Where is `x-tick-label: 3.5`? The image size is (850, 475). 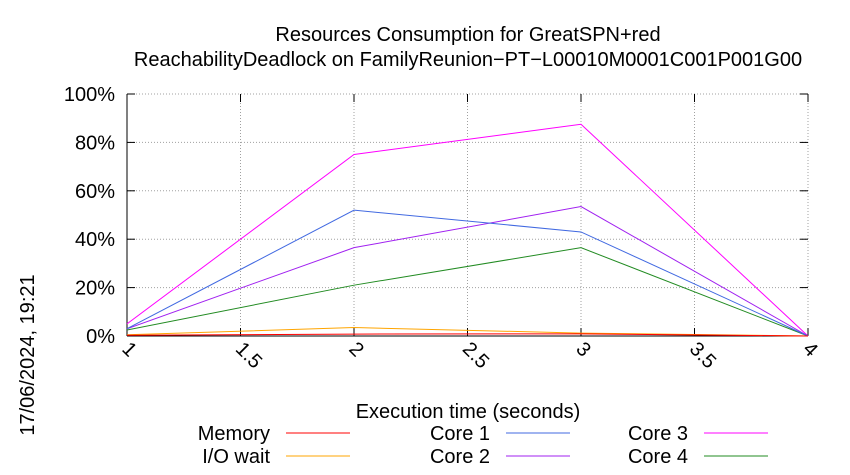
x-tick-label: 3.5 is located at coordinates (702, 355).